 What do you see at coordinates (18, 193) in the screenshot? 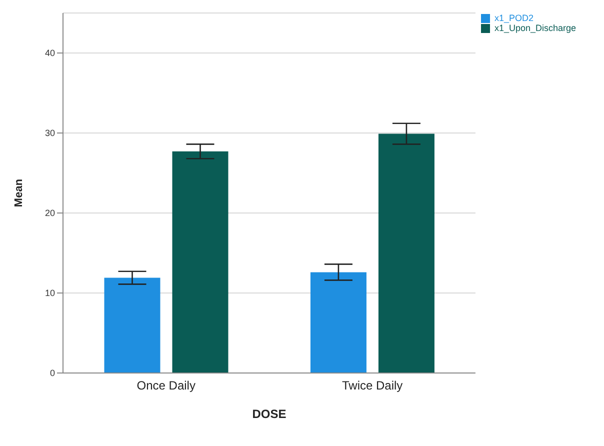
I see `y-axis-title: Mean` at bounding box center [18, 193].